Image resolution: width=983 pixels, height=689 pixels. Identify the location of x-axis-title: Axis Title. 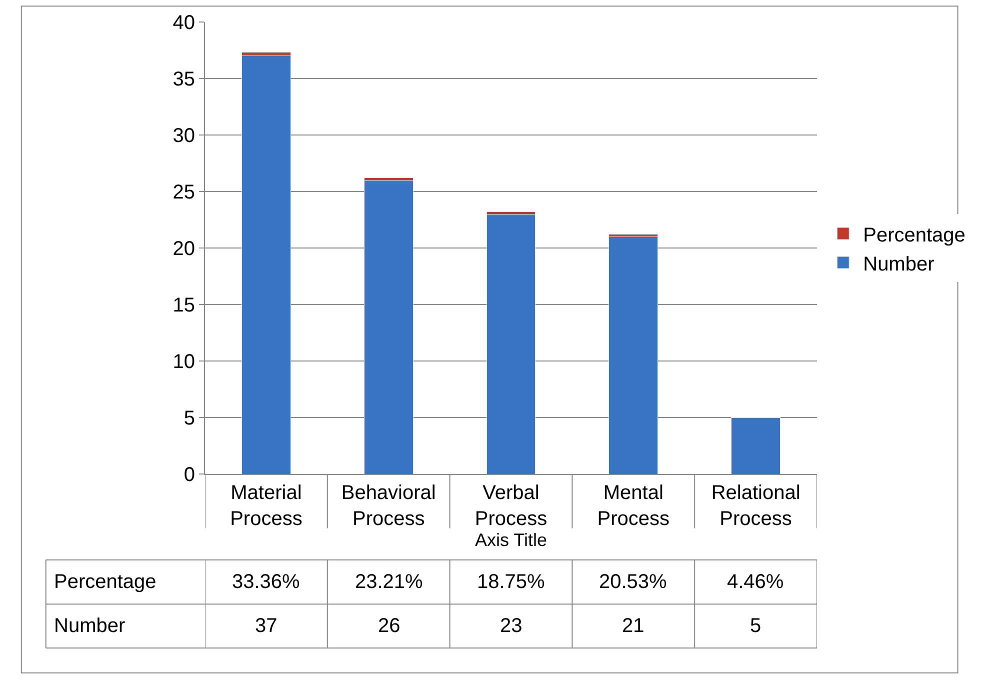
(511, 540).